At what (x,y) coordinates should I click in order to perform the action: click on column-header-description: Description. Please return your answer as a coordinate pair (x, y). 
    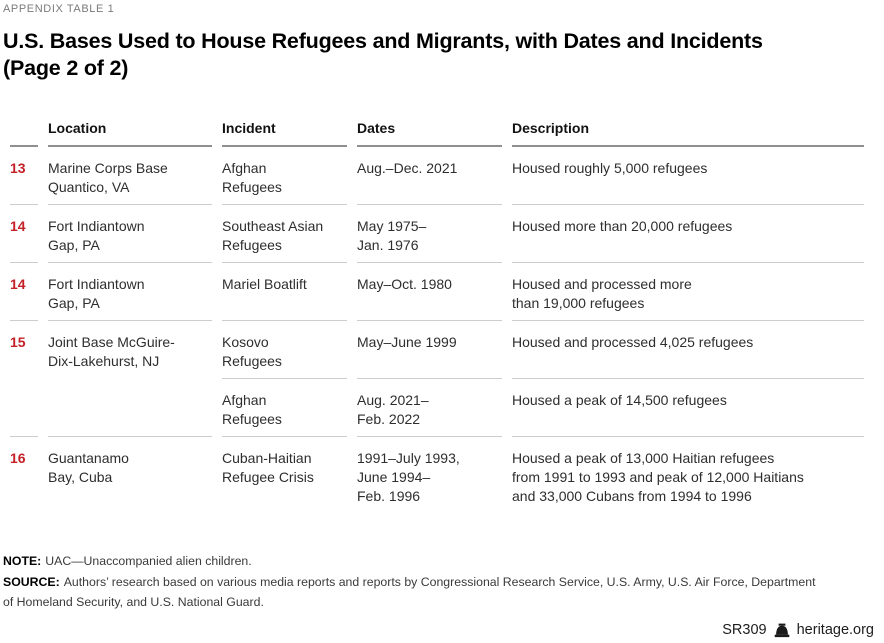
    Looking at the image, I should click on (688, 129).